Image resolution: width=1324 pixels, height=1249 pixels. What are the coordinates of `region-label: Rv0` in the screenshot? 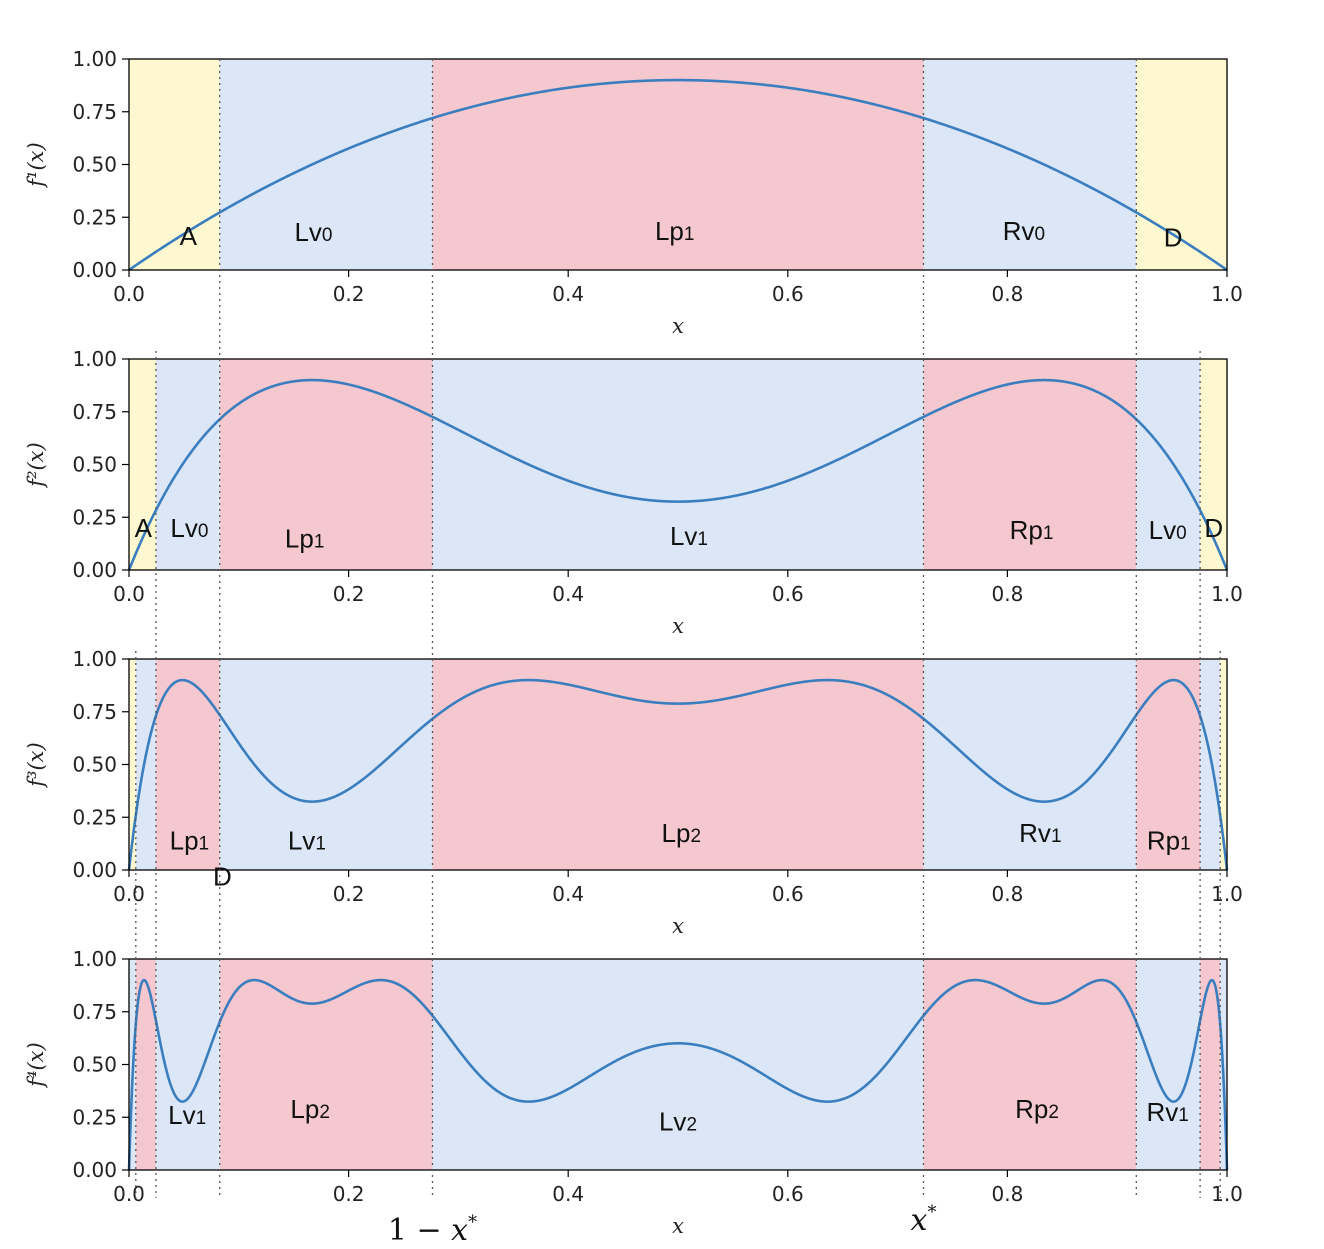 It's located at (1024, 231).